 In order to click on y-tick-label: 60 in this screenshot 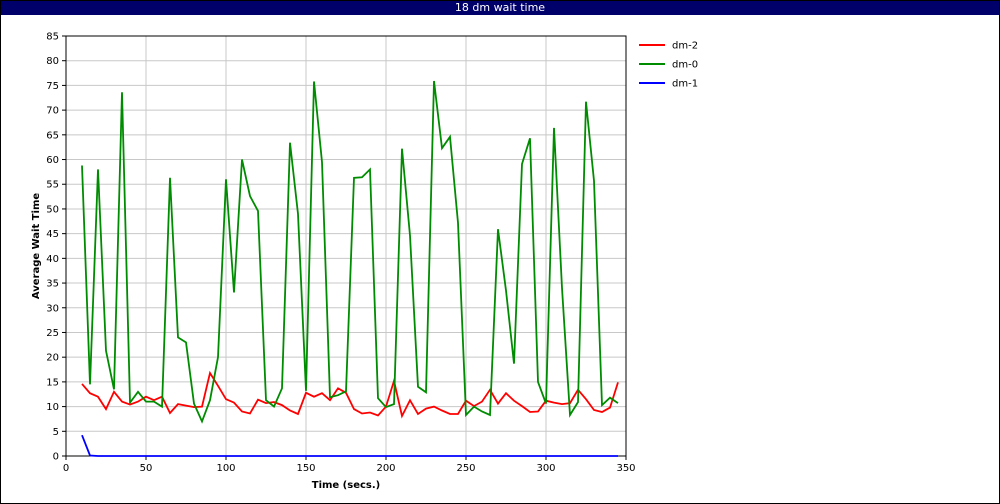, I will do `click(52, 160)`.